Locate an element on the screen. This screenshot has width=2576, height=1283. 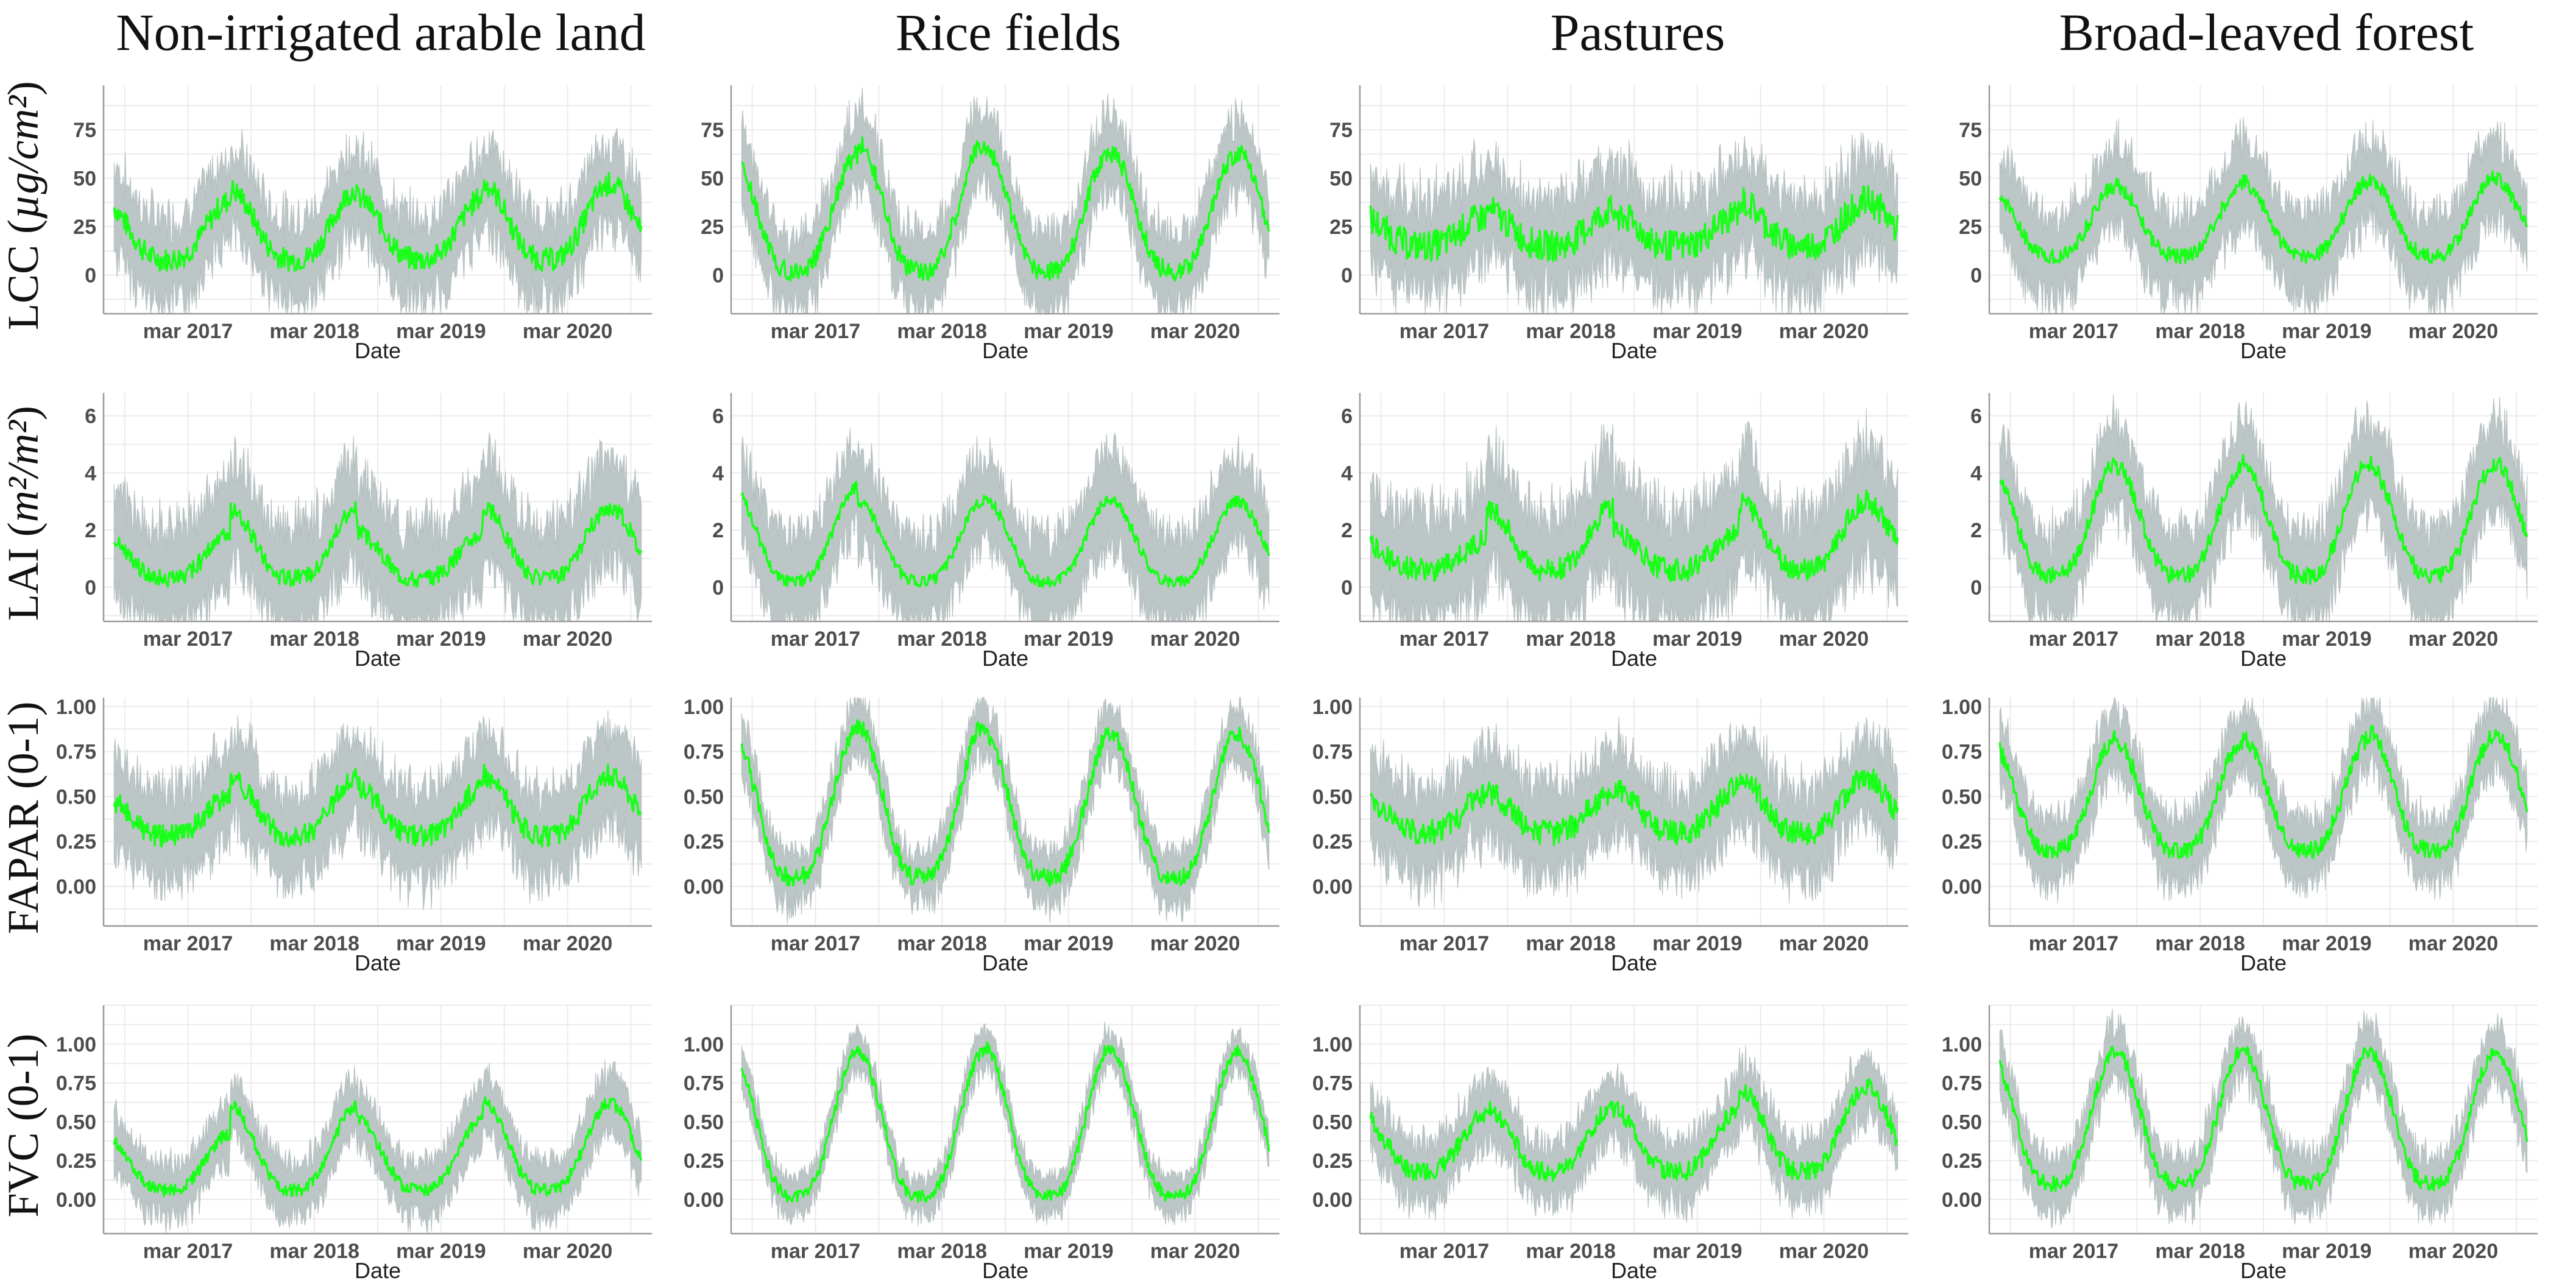
panel-LAI-2: 0 2 4 6 mar 2017 mar 2018 mar 2019 mar 2020 Date is located at coordinates (1624, 532).